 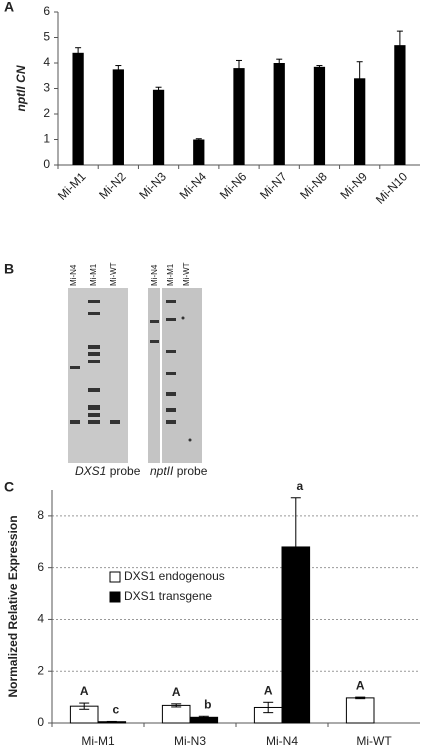 I want to click on panel-label: C, so click(x=9, y=487).